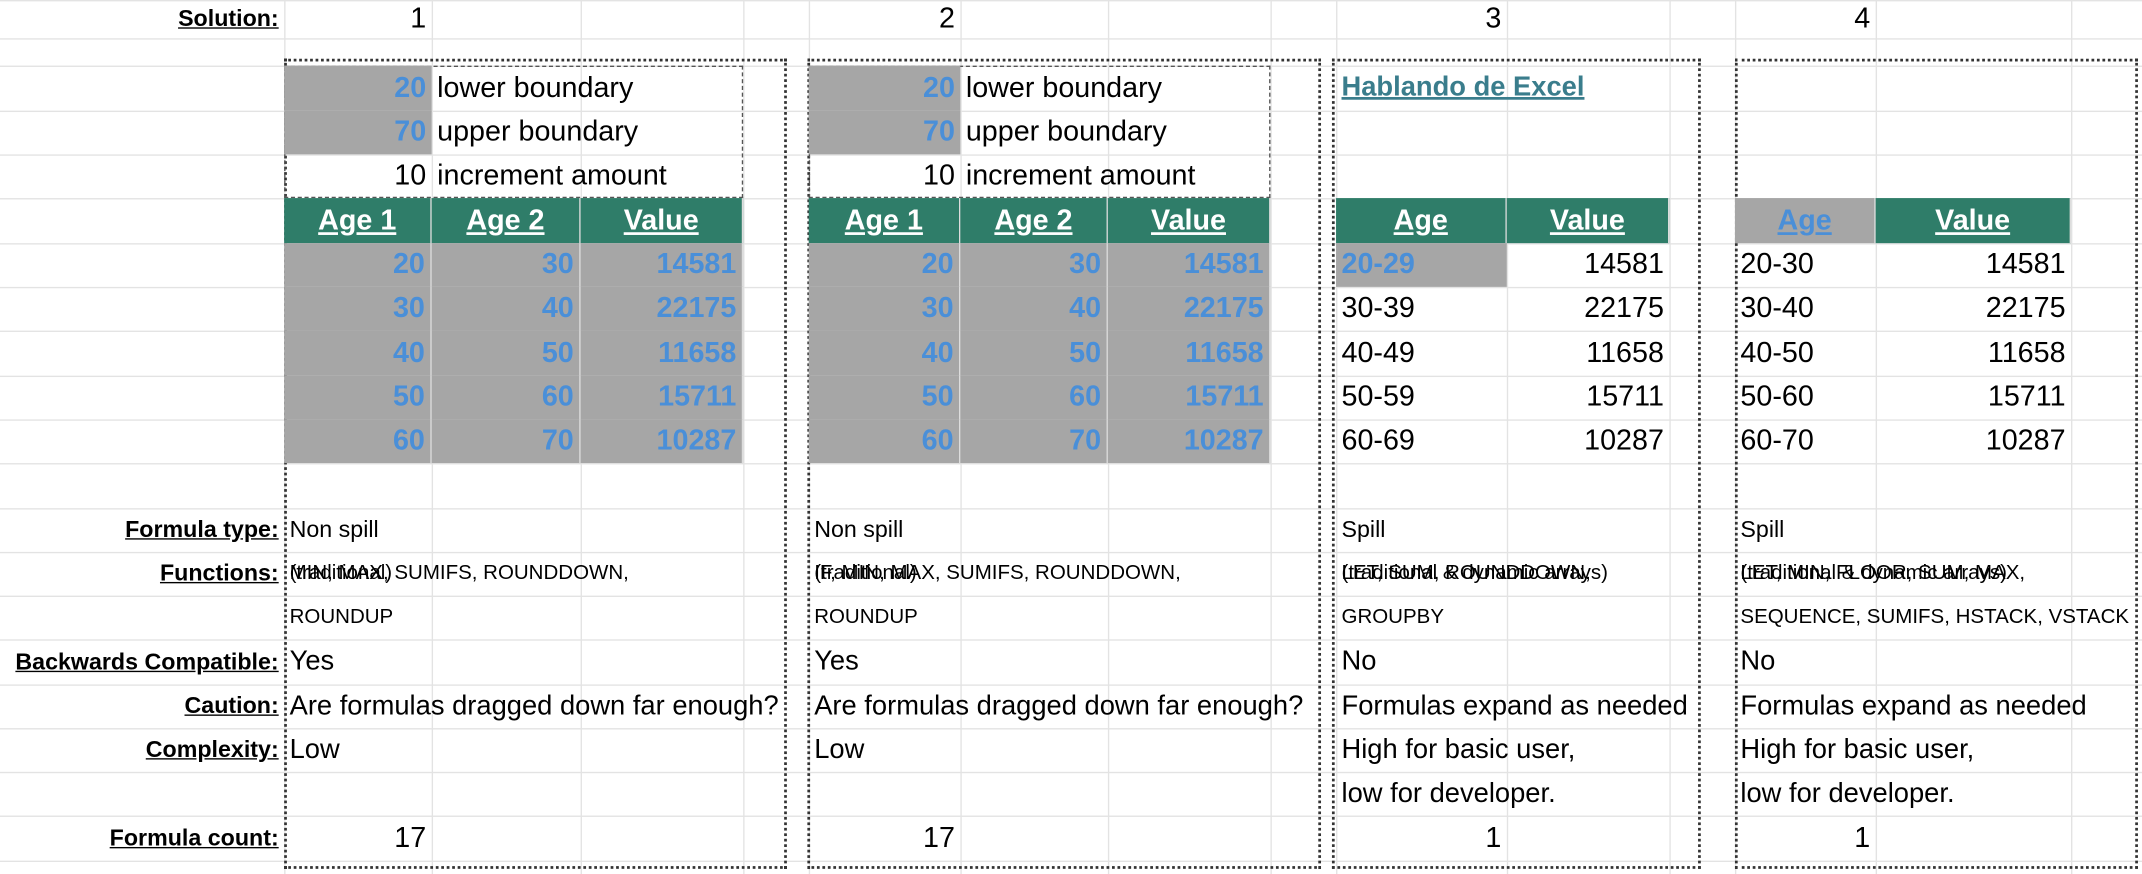 This screenshot has width=2142, height=874. What do you see at coordinates (1448, 793) in the screenshot?
I see `complexity: low for developer.` at bounding box center [1448, 793].